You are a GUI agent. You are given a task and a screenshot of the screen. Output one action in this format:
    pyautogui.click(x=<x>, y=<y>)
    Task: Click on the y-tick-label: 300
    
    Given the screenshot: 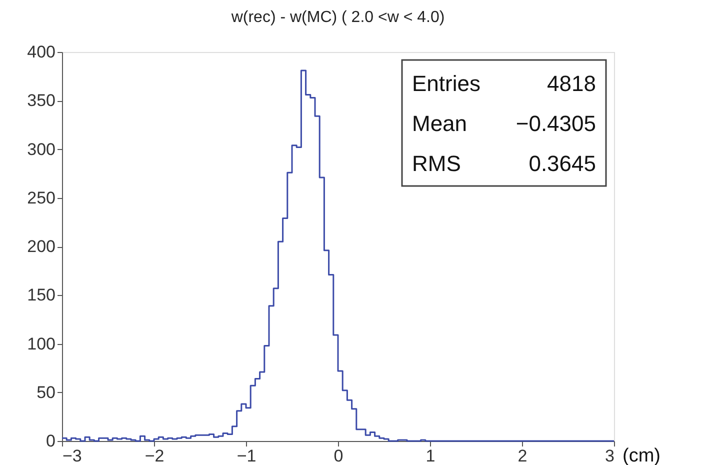 What is the action you would take?
    pyautogui.click(x=41, y=149)
    